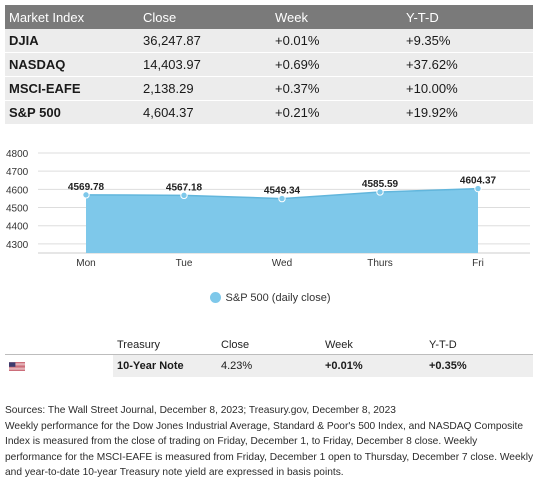 The image size is (540, 486). What do you see at coordinates (72, 64) in the screenshot?
I see `index-name: NASDAQ` at bounding box center [72, 64].